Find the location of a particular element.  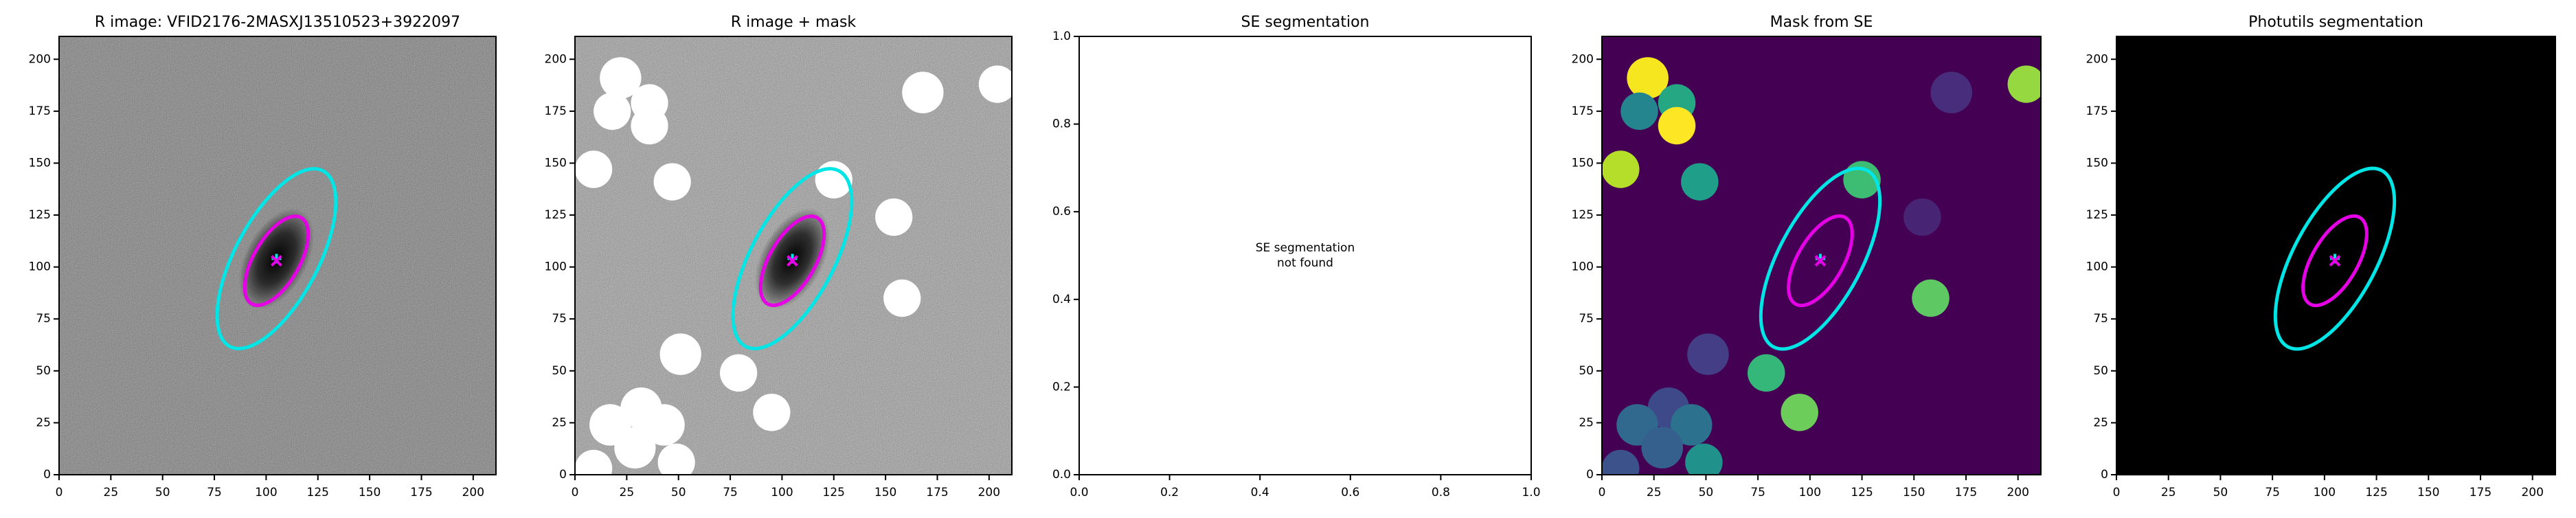

x-tick-label: 0.6 is located at coordinates (1350, 492).